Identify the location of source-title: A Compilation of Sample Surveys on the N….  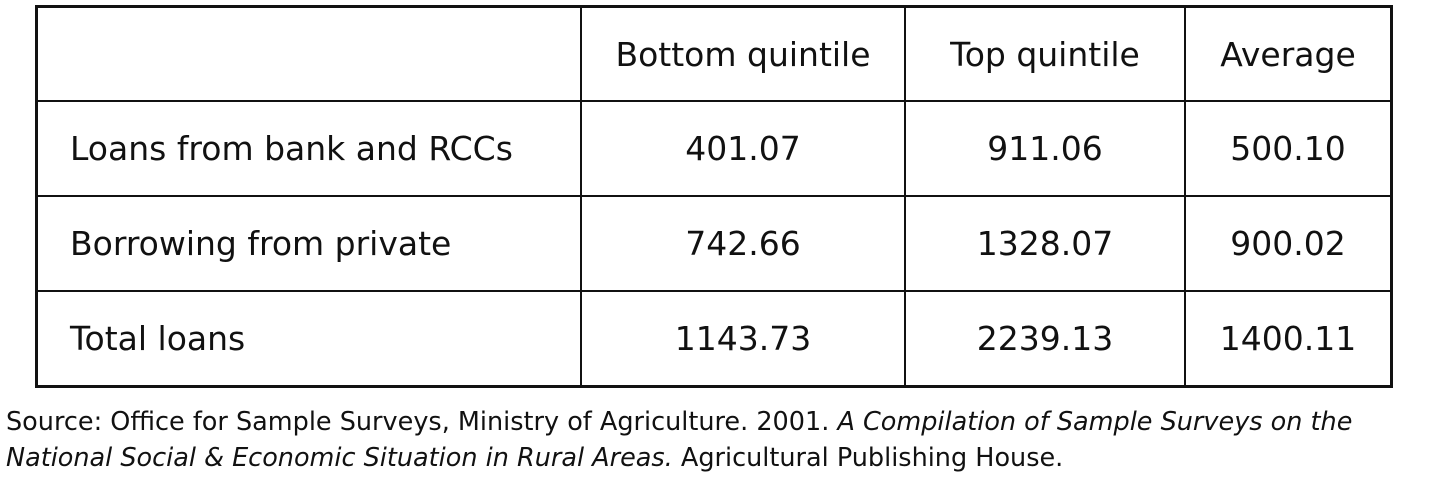
(679, 440).